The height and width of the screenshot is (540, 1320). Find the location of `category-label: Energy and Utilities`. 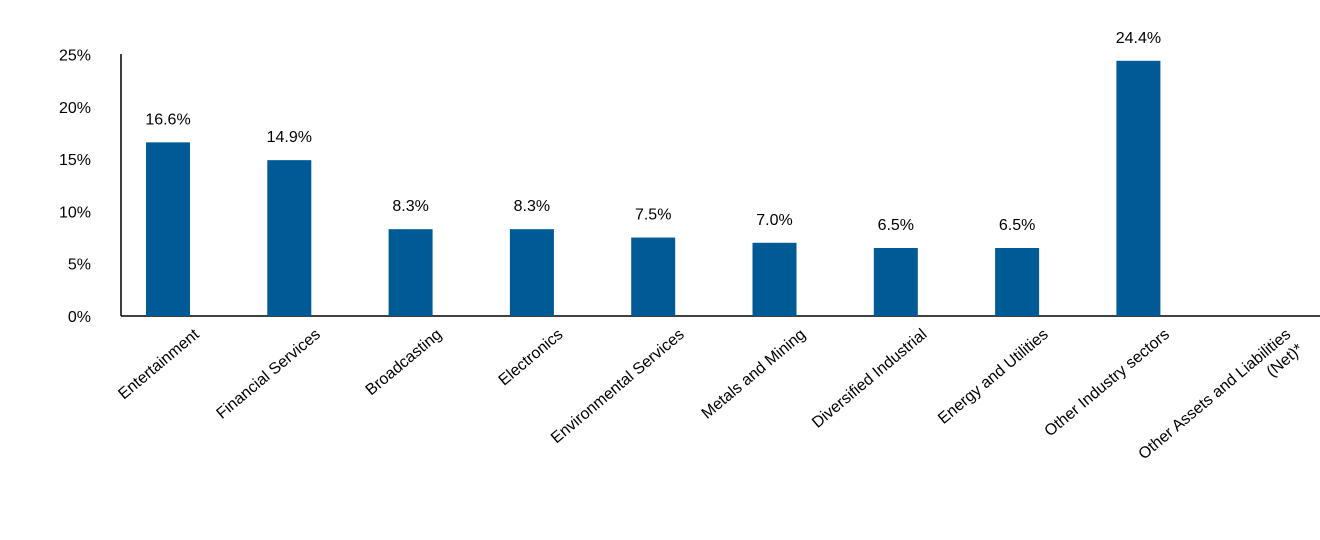

category-label: Energy and Utilities is located at coordinates (993, 377).